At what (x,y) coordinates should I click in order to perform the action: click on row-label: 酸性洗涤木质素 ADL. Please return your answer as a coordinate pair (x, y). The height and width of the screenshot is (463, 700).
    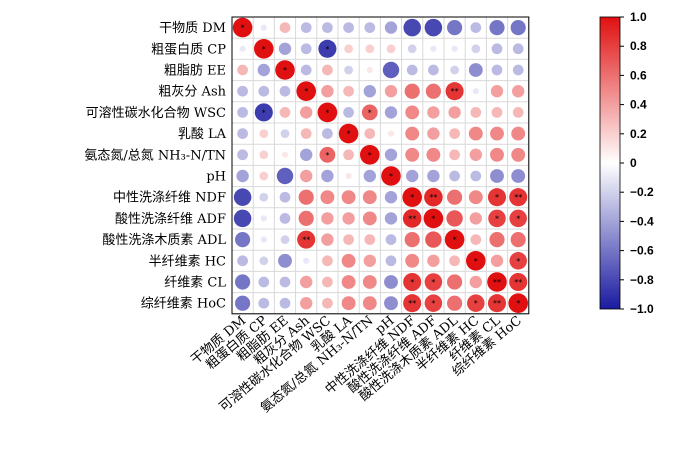
    Looking at the image, I should click on (164, 240).